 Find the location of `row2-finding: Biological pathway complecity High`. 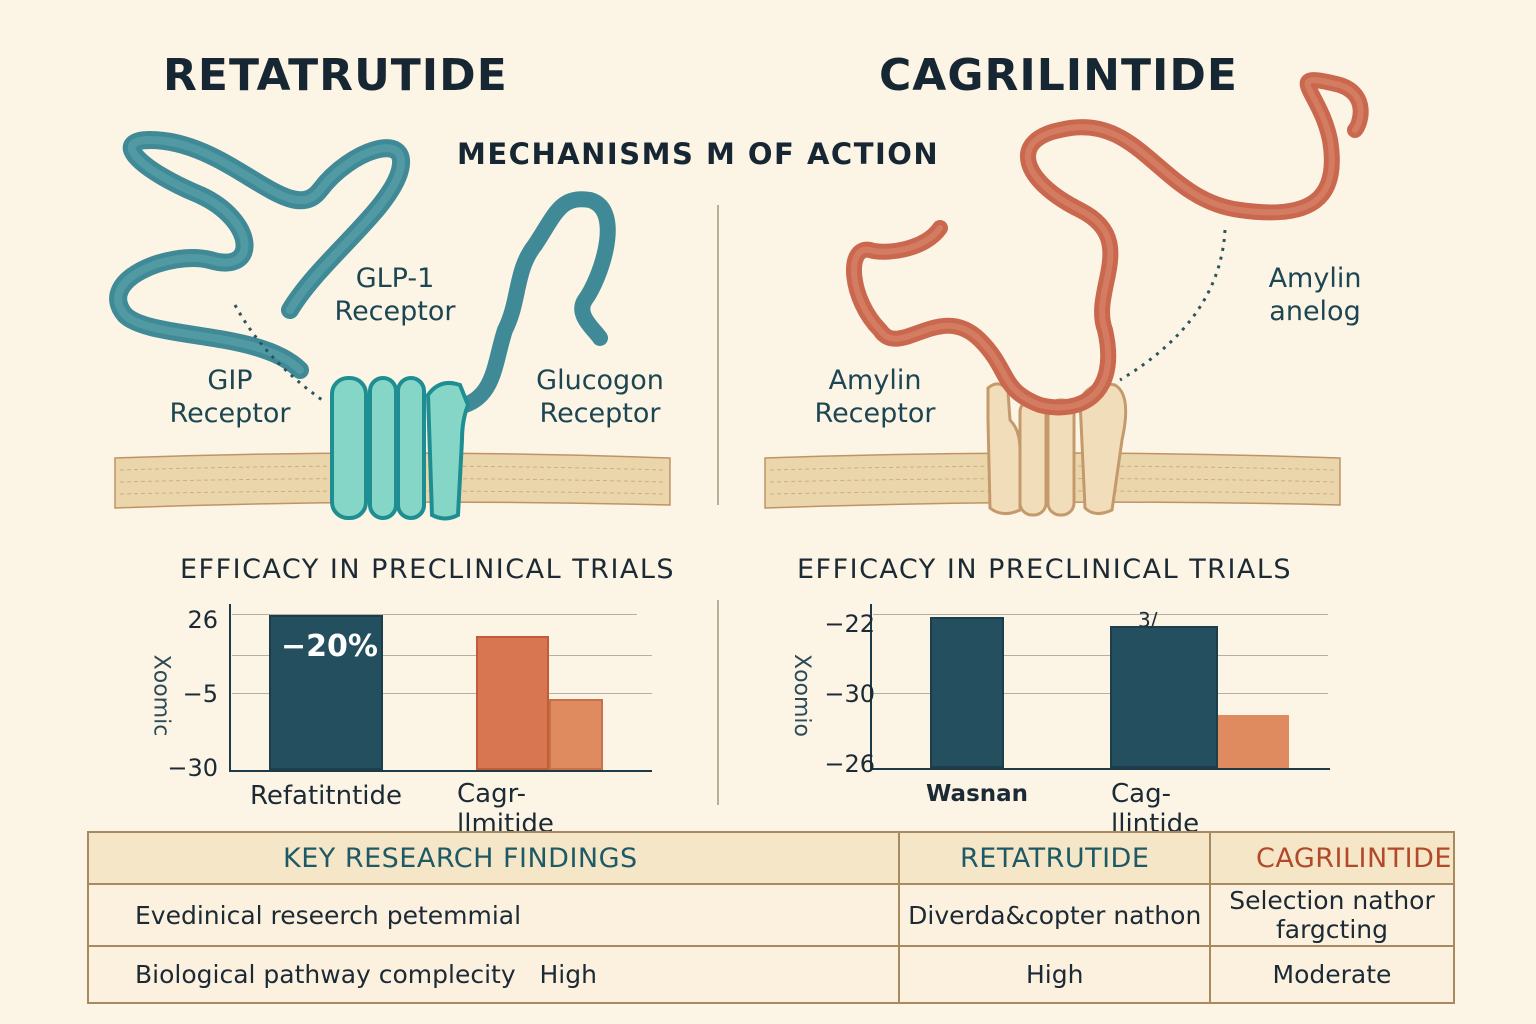

row2-finding: Biological pathway complecity High is located at coordinates (493, 974).